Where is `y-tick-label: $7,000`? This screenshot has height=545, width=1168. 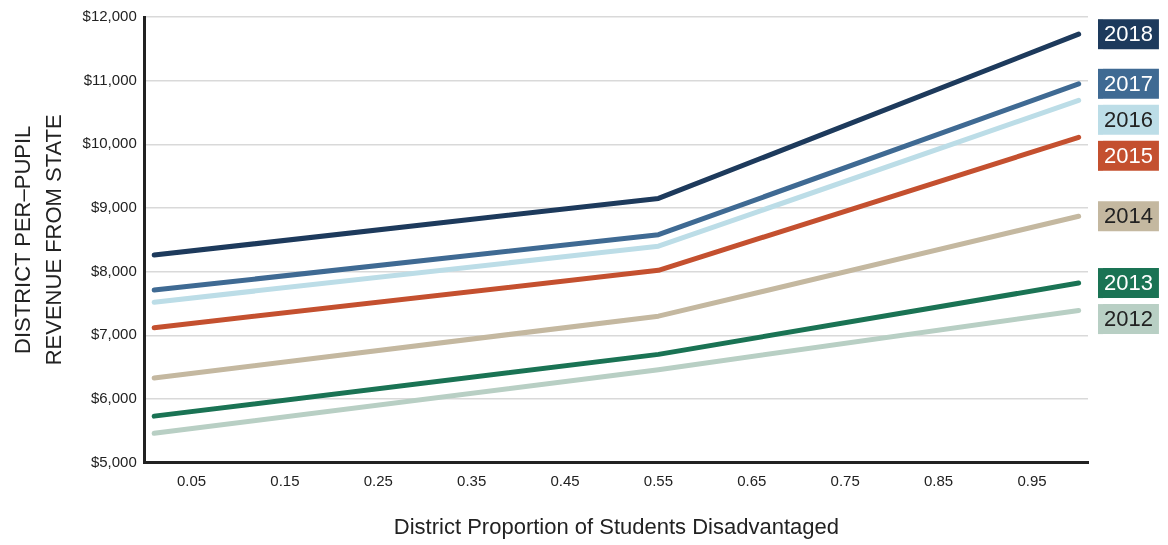 y-tick-label: $7,000 is located at coordinates (113, 334).